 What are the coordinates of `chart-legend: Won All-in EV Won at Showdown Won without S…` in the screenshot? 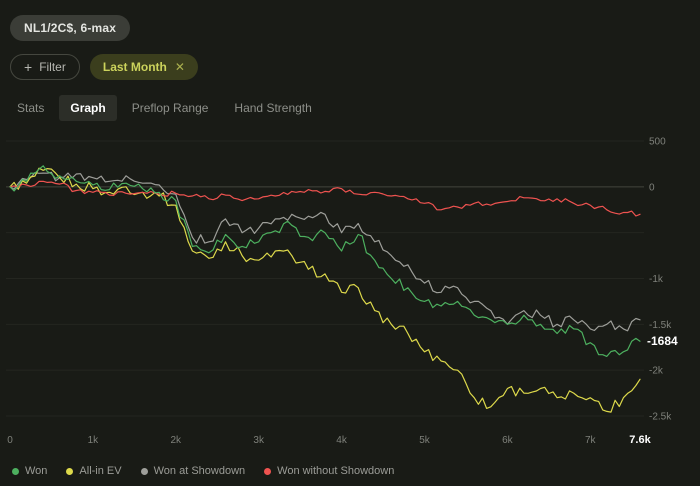 It's located at (203, 471).